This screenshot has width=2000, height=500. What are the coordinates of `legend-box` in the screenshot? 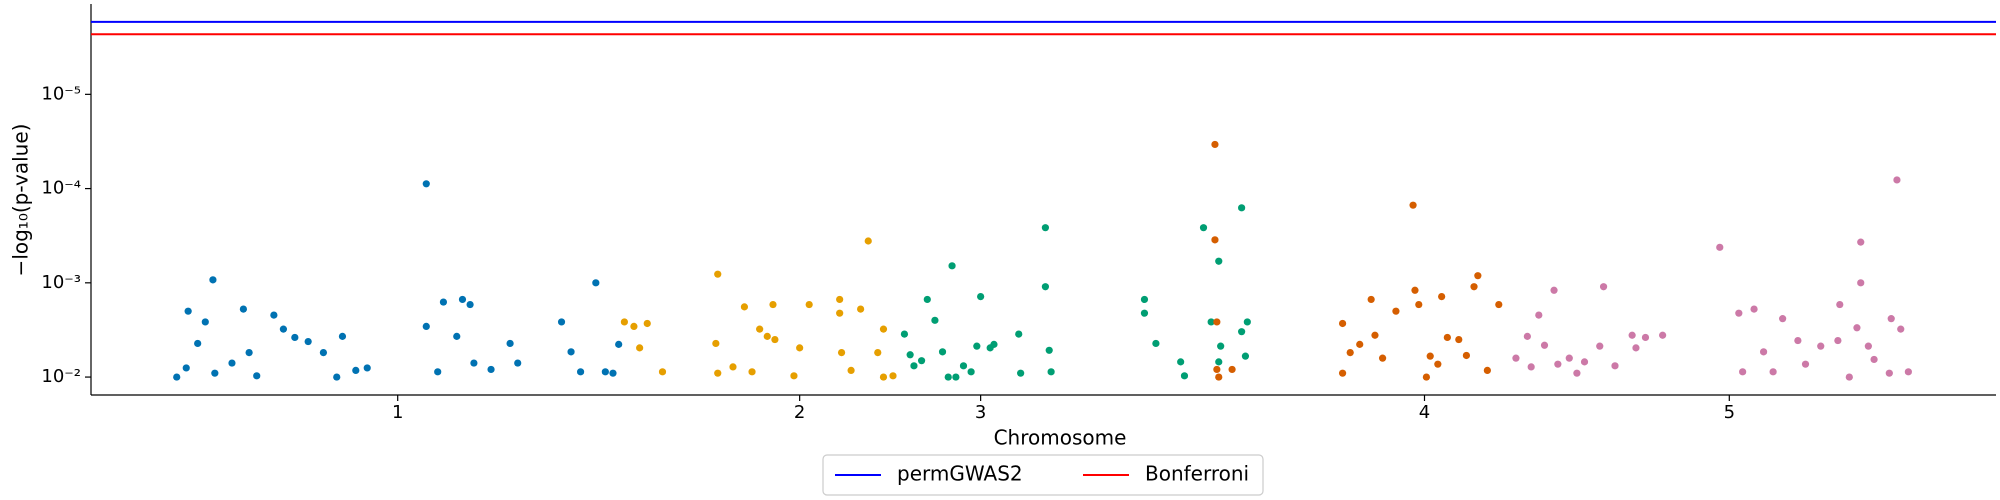 It's located at (1043, 475).